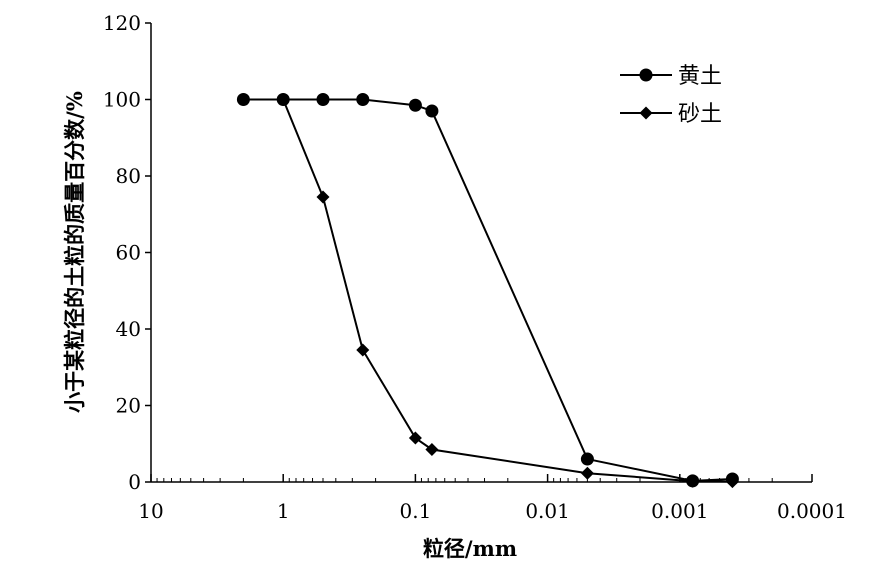 This screenshot has width=876, height=580. Describe the element at coordinates (128, 253) in the screenshot. I see `y-tick-label: 60` at that location.